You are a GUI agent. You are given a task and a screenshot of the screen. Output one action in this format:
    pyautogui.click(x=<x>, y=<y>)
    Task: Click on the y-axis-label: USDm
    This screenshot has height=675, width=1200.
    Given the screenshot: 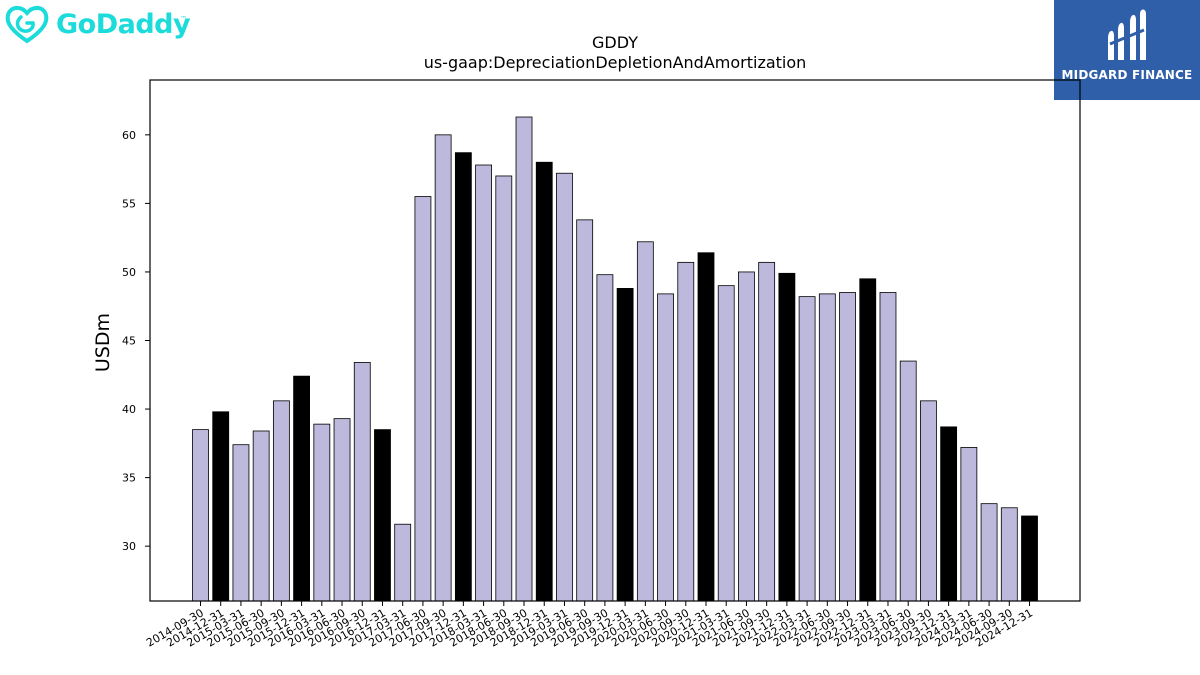 What is the action you would take?
    pyautogui.click(x=103, y=342)
    